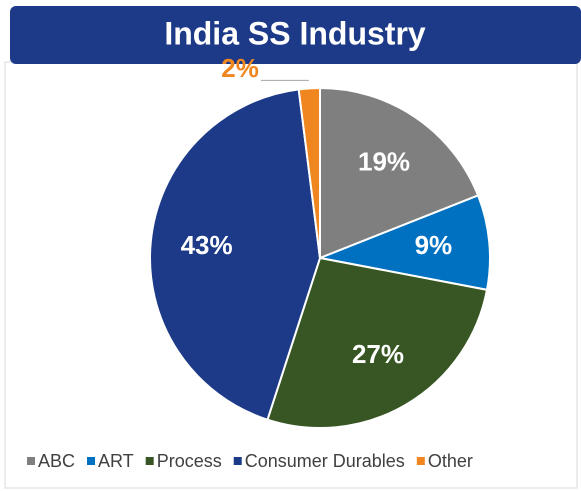 This screenshot has width=581, height=491. Describe the element at coordinates (240, 68) in the screenshot. I see `data-label: 2%` at that location.